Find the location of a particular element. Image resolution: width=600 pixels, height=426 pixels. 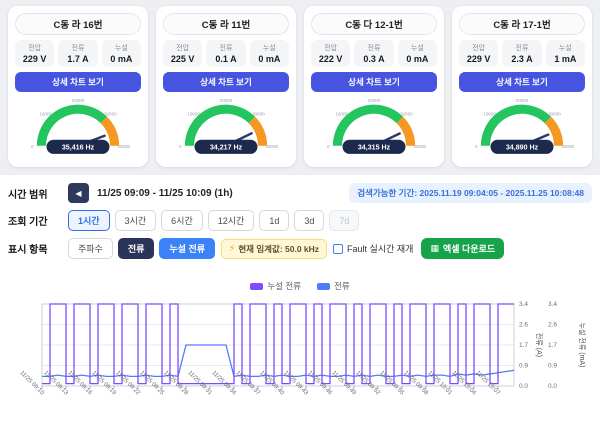

stat-box: 누설 0 mA is located at coordinates (269, 53).